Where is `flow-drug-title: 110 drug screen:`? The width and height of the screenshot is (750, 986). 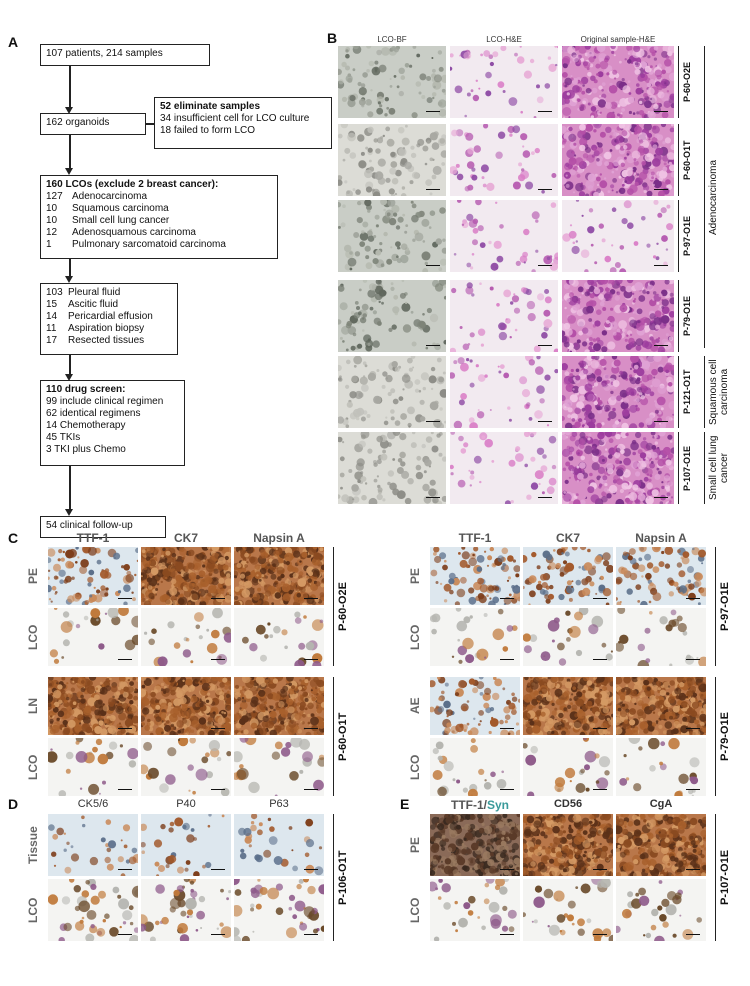 flow-drug-title: 110 drug screen: is located at coordinates (86, 389).